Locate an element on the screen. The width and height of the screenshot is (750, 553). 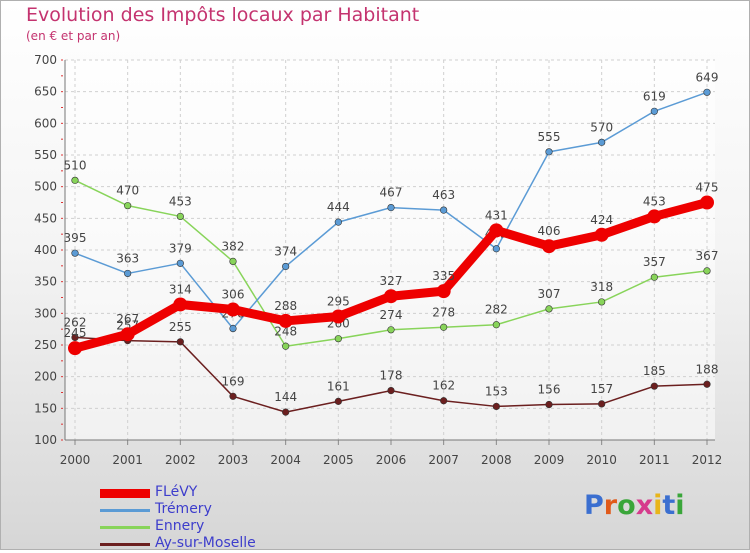
x-tick-label: 2002 is located at coordinates (180, 460).